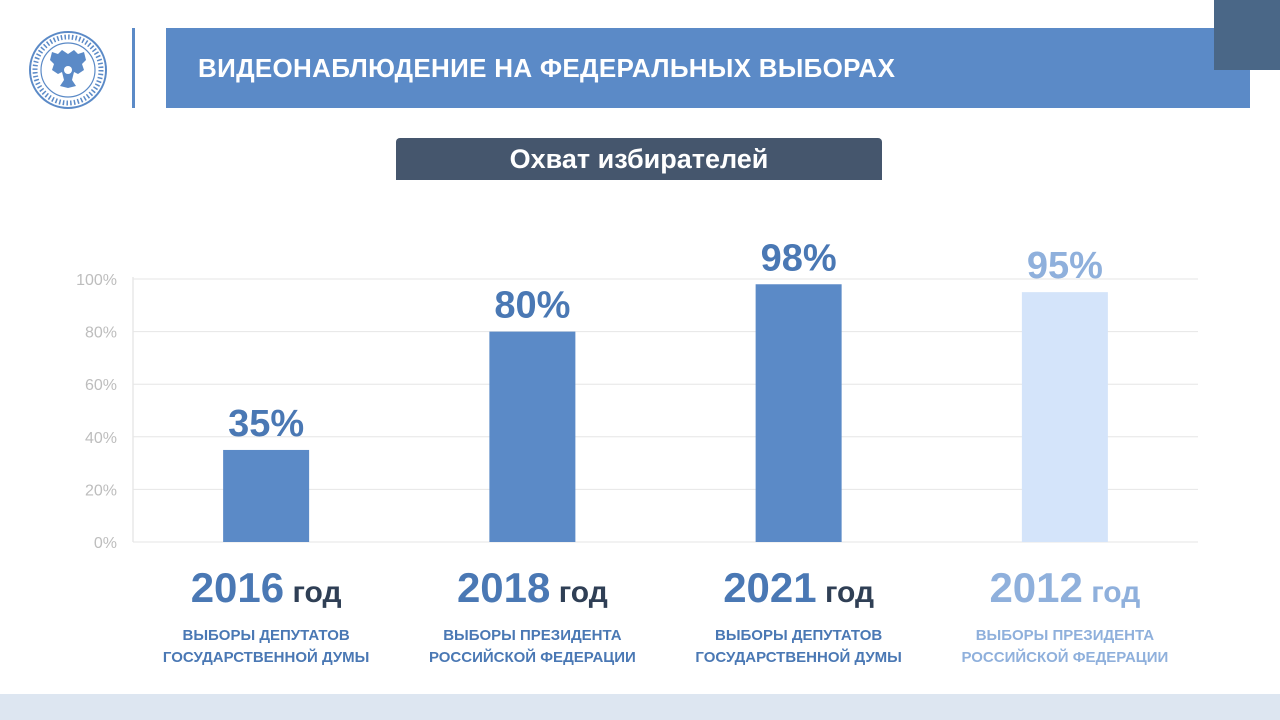 The height and width of the screenshot is (720, 1280). I want to click on y-tick-label: 100%, so click(96, 280).